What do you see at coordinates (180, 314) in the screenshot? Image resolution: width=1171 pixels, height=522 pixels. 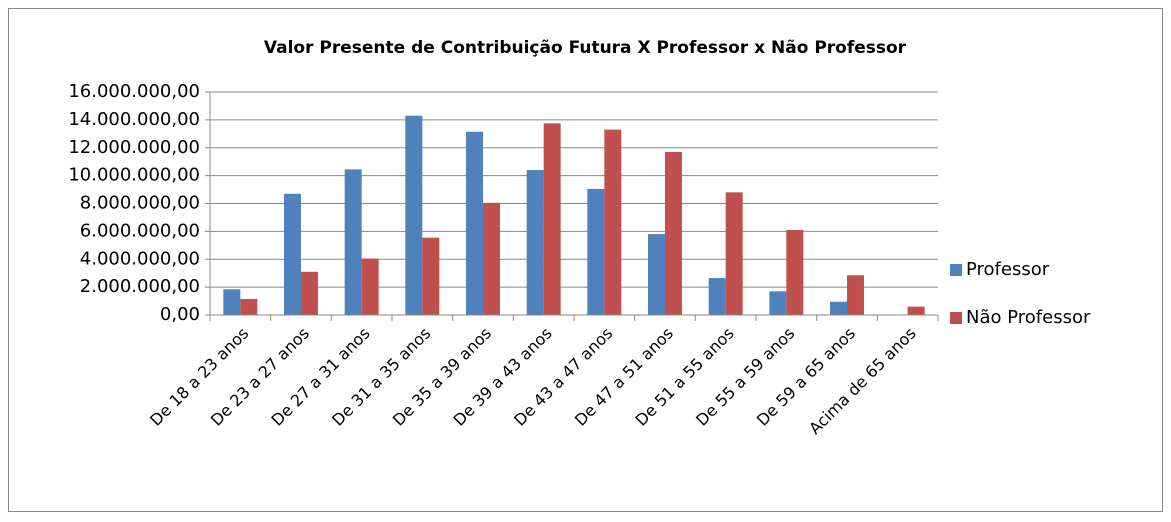 I see `y-tick-label: 0,00` at bounding box center [180, 314].